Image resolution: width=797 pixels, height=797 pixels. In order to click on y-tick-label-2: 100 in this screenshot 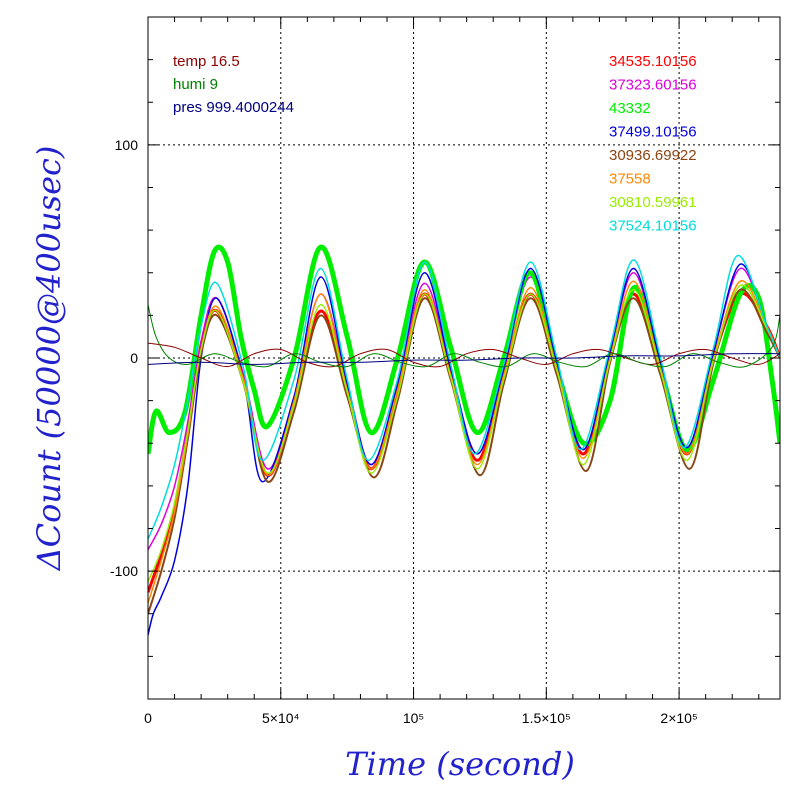, I will do `click(127, 145)`.